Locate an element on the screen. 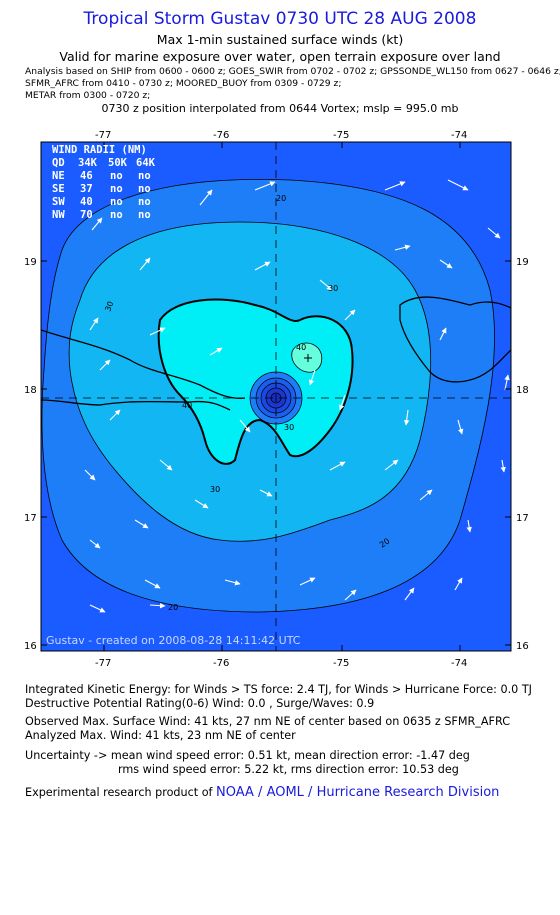 The image size is (560, 915). lat-tick-label-right: 16 is located at coordinates (522, 646).